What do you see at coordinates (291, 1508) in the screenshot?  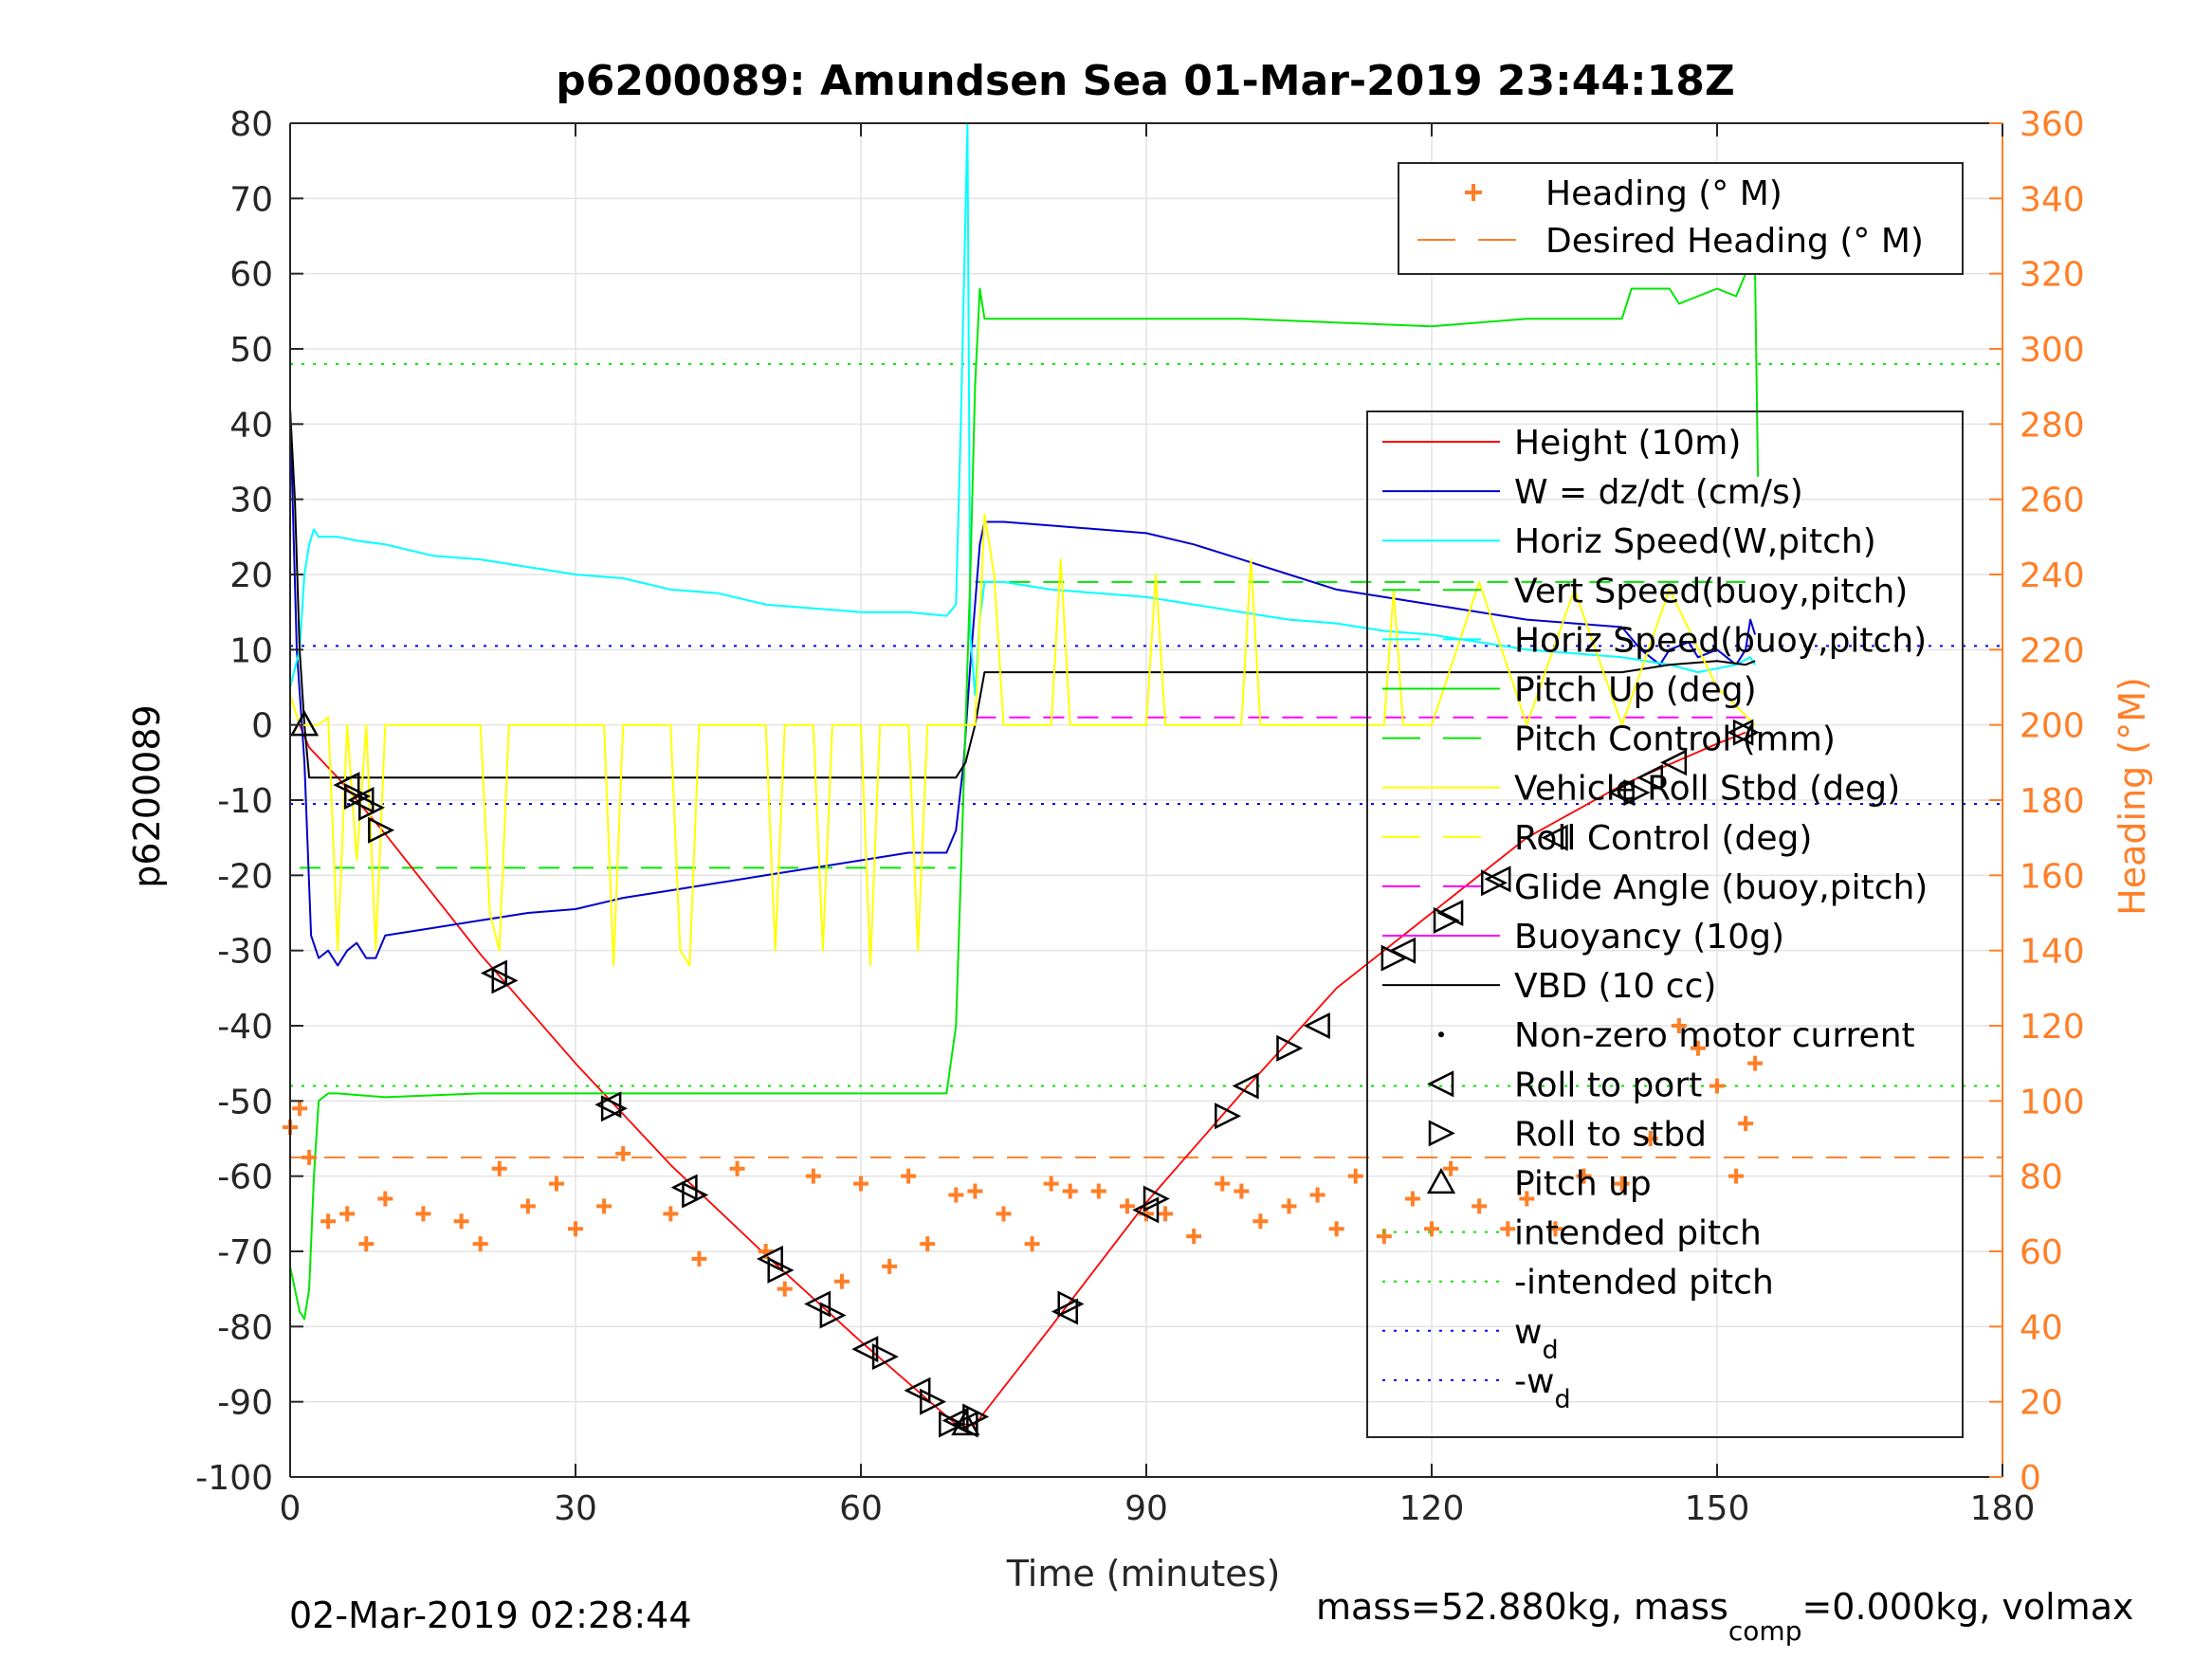 I see `x-tick-label: 0` at bounding box center [291, 1508].